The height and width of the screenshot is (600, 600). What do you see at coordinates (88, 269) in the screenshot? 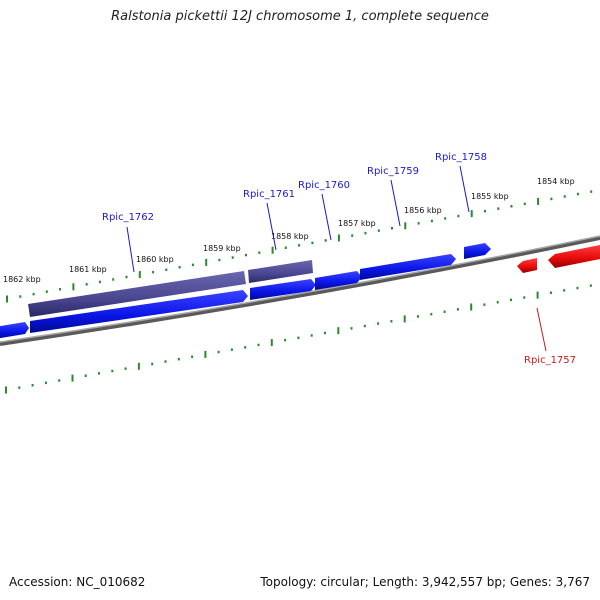
I see `tick-label: 1861 kbp` at bounding box center [88, 269].